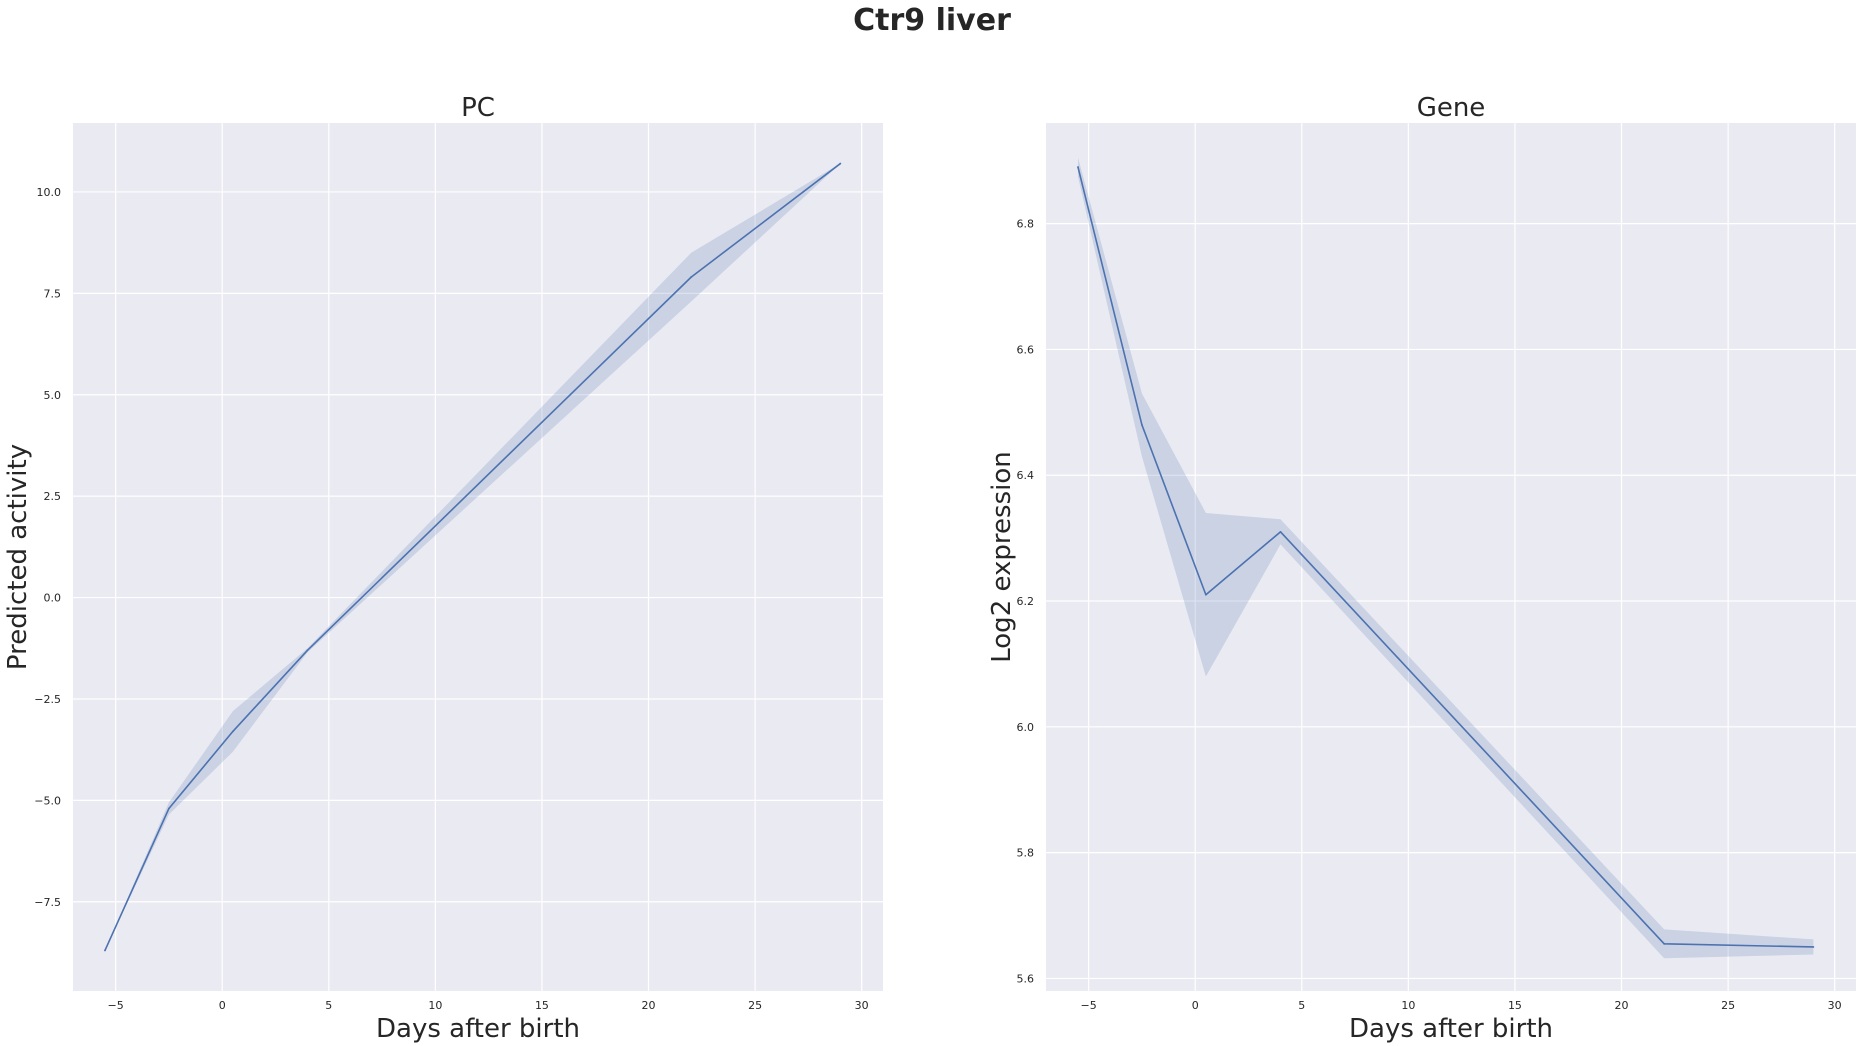 This screenshot has width=1864, height=1046. What do you see at coordinates (1451, 1029) in the screenshot?
I see `x-axis-label-gene: Days after birth` at bounding box center [1451, 1029].